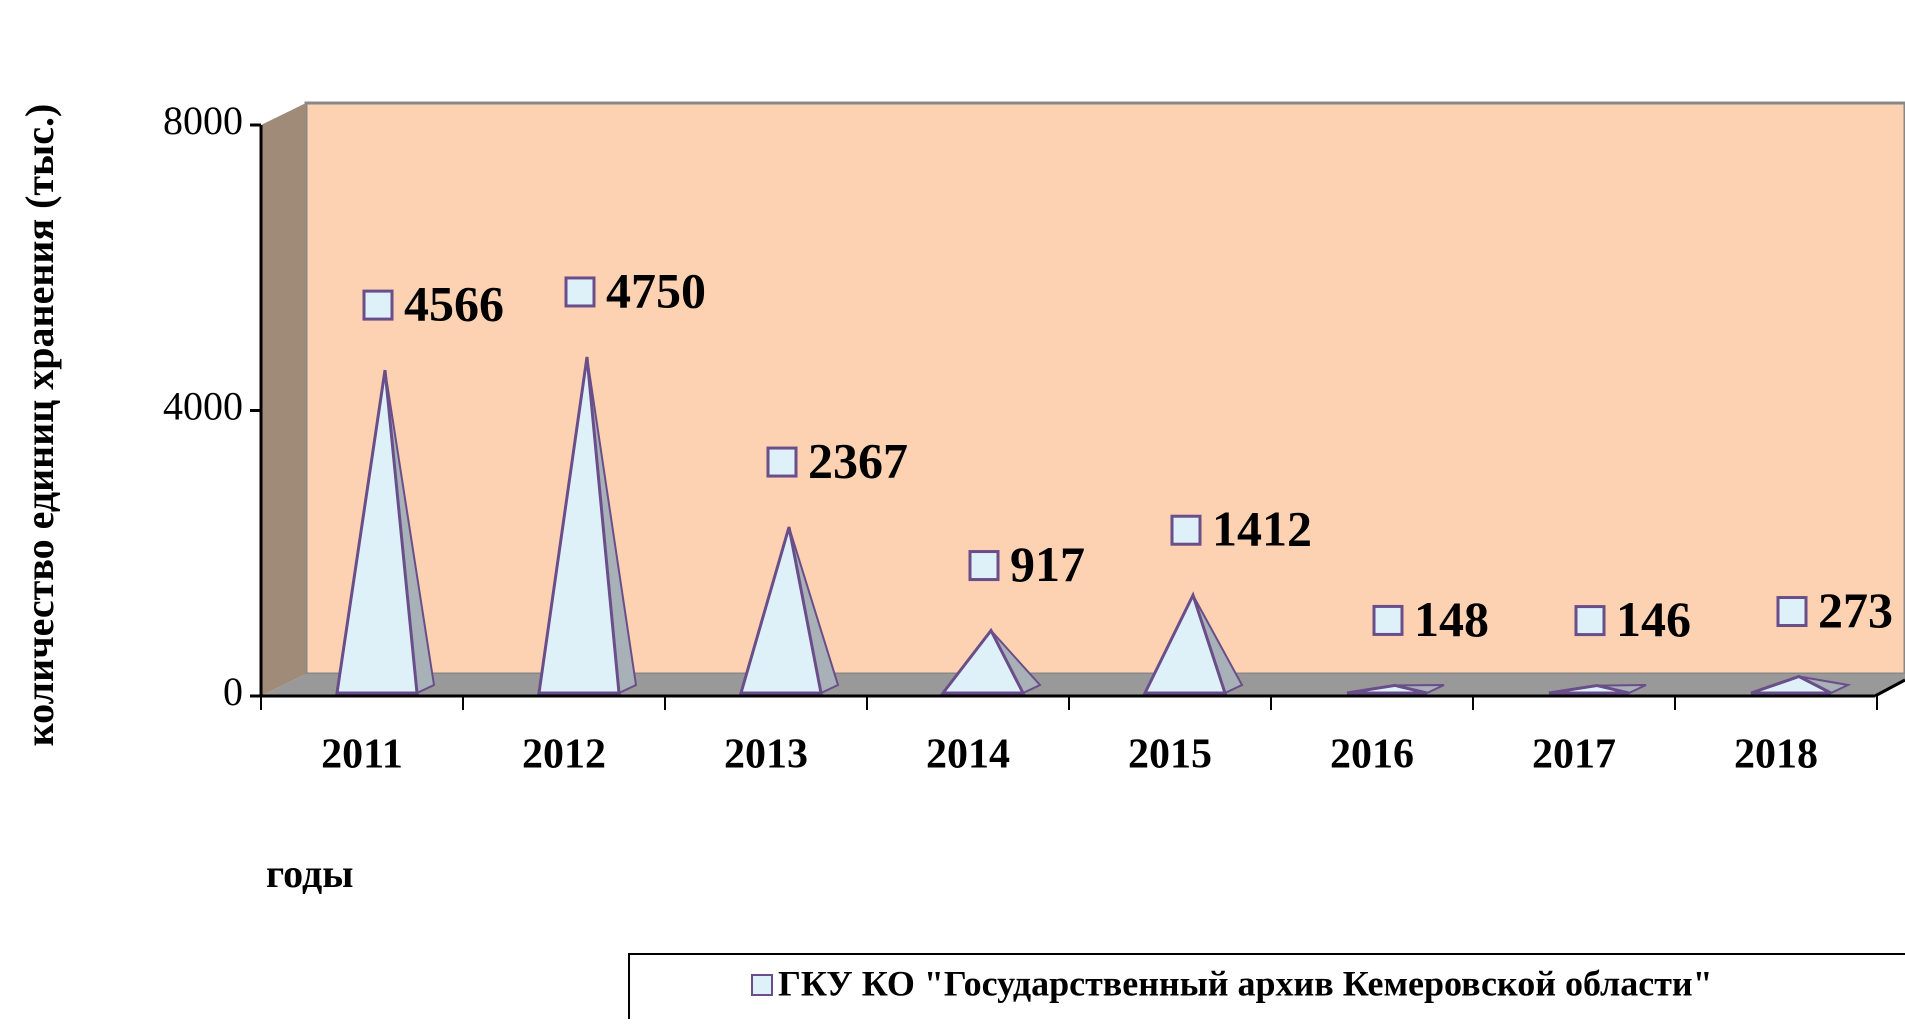 Image resolution: width=1905 pixels, height=1024 pixels. I want to click on floor, so click(1083, 685).